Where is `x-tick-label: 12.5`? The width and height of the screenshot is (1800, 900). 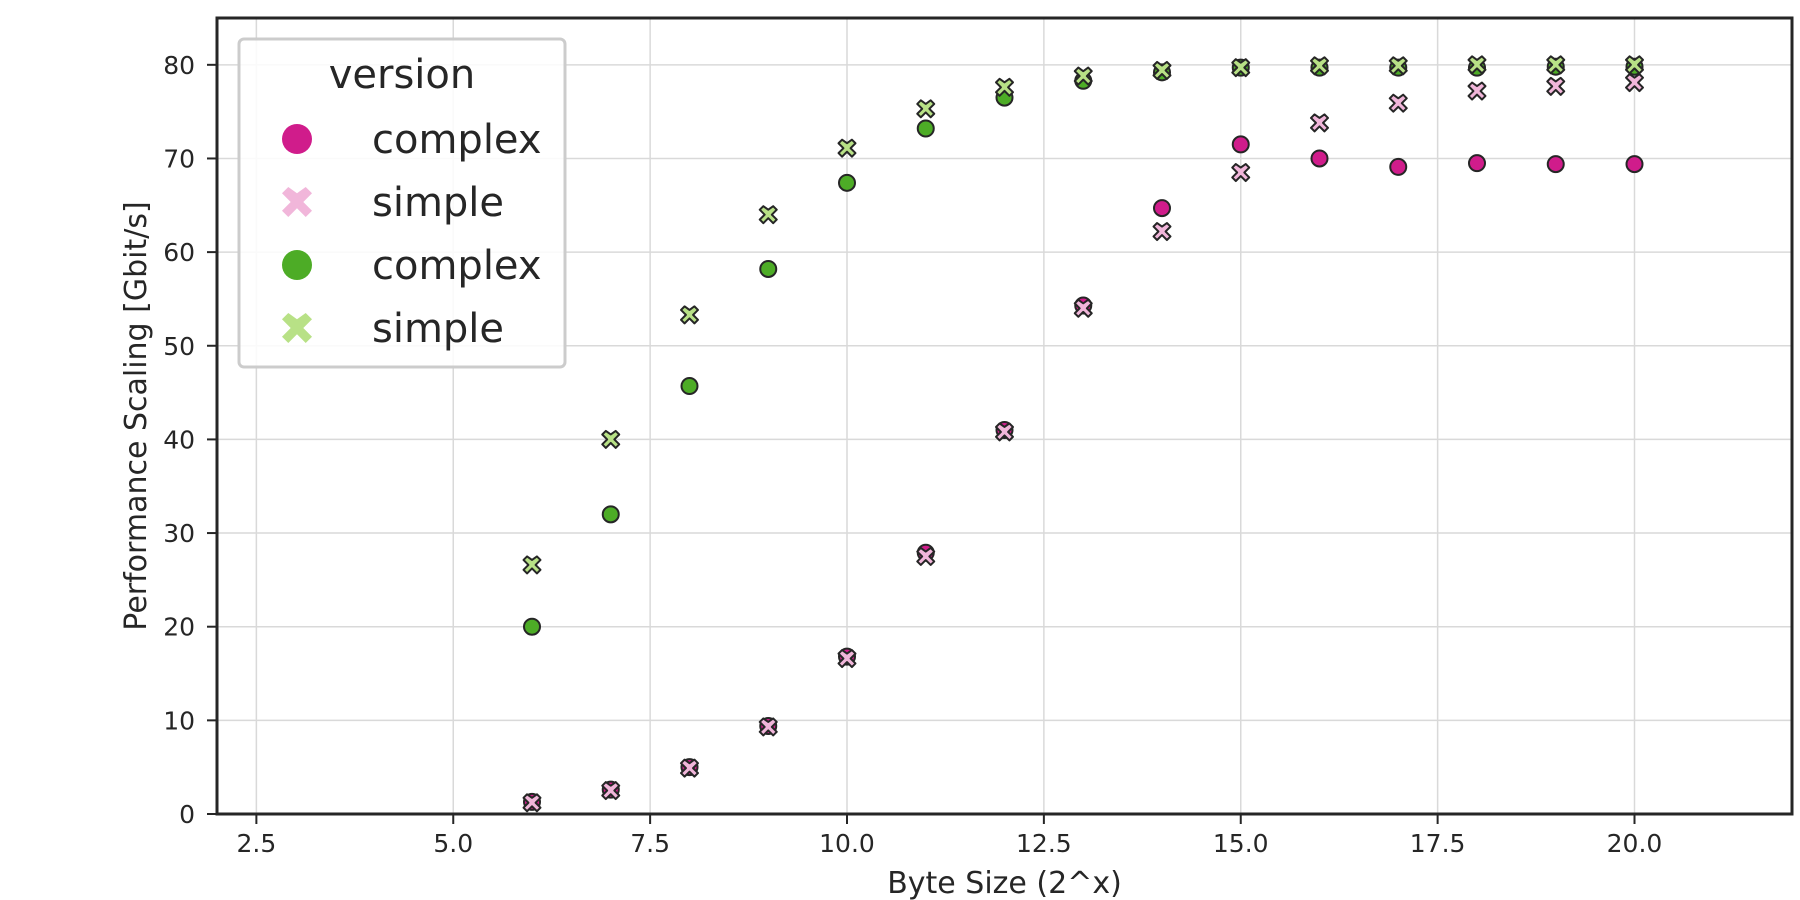
x-tick-label: 12.5 is located at coordinates (1044, 843).